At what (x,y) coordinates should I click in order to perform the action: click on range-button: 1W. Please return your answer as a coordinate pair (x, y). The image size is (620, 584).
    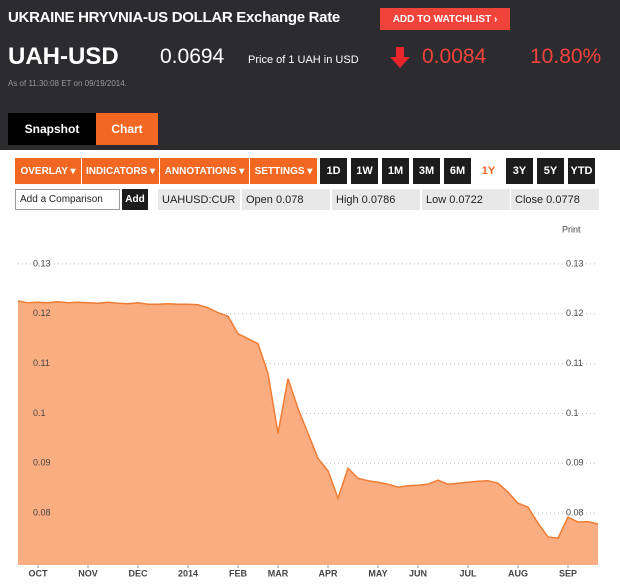
    Looking at the image, I should click on (365, 171).